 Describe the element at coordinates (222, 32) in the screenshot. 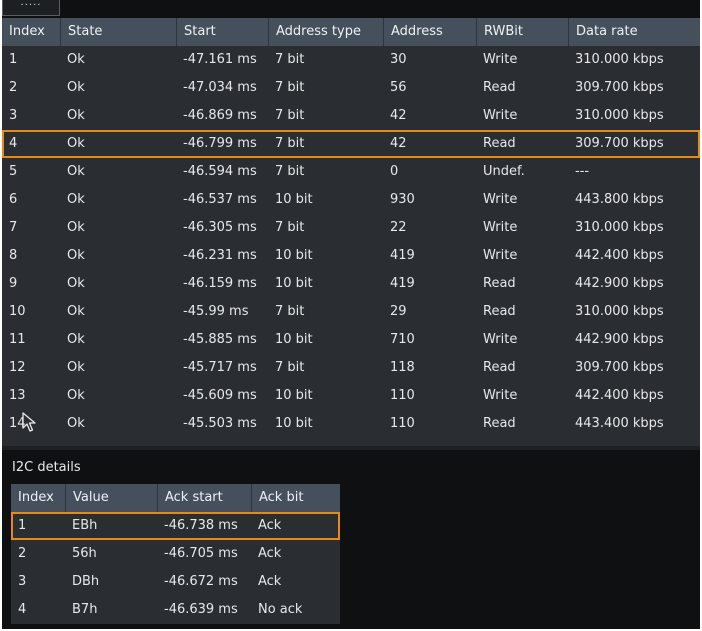

I see `frame-column-header: Start` at that location.